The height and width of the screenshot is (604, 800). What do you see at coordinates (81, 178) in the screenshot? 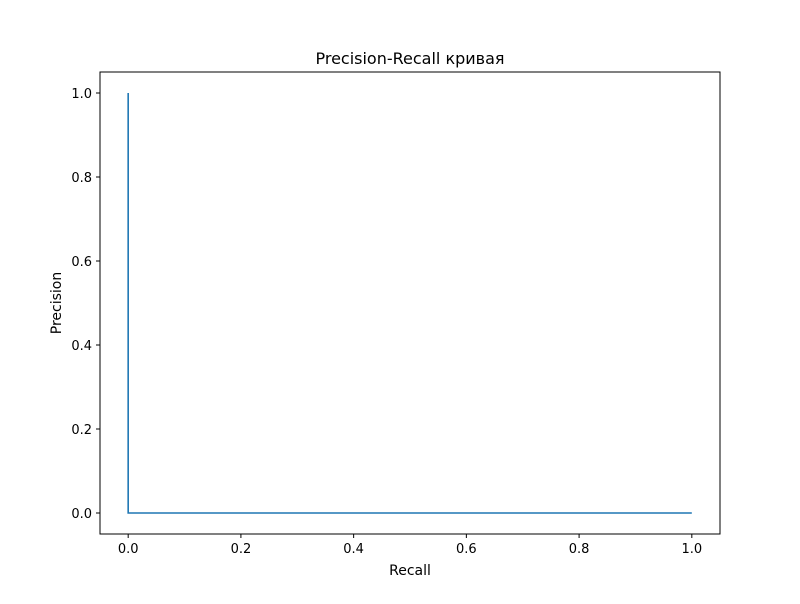
I see `y-tick-label: 0.8` at bounding box center [81, 178].